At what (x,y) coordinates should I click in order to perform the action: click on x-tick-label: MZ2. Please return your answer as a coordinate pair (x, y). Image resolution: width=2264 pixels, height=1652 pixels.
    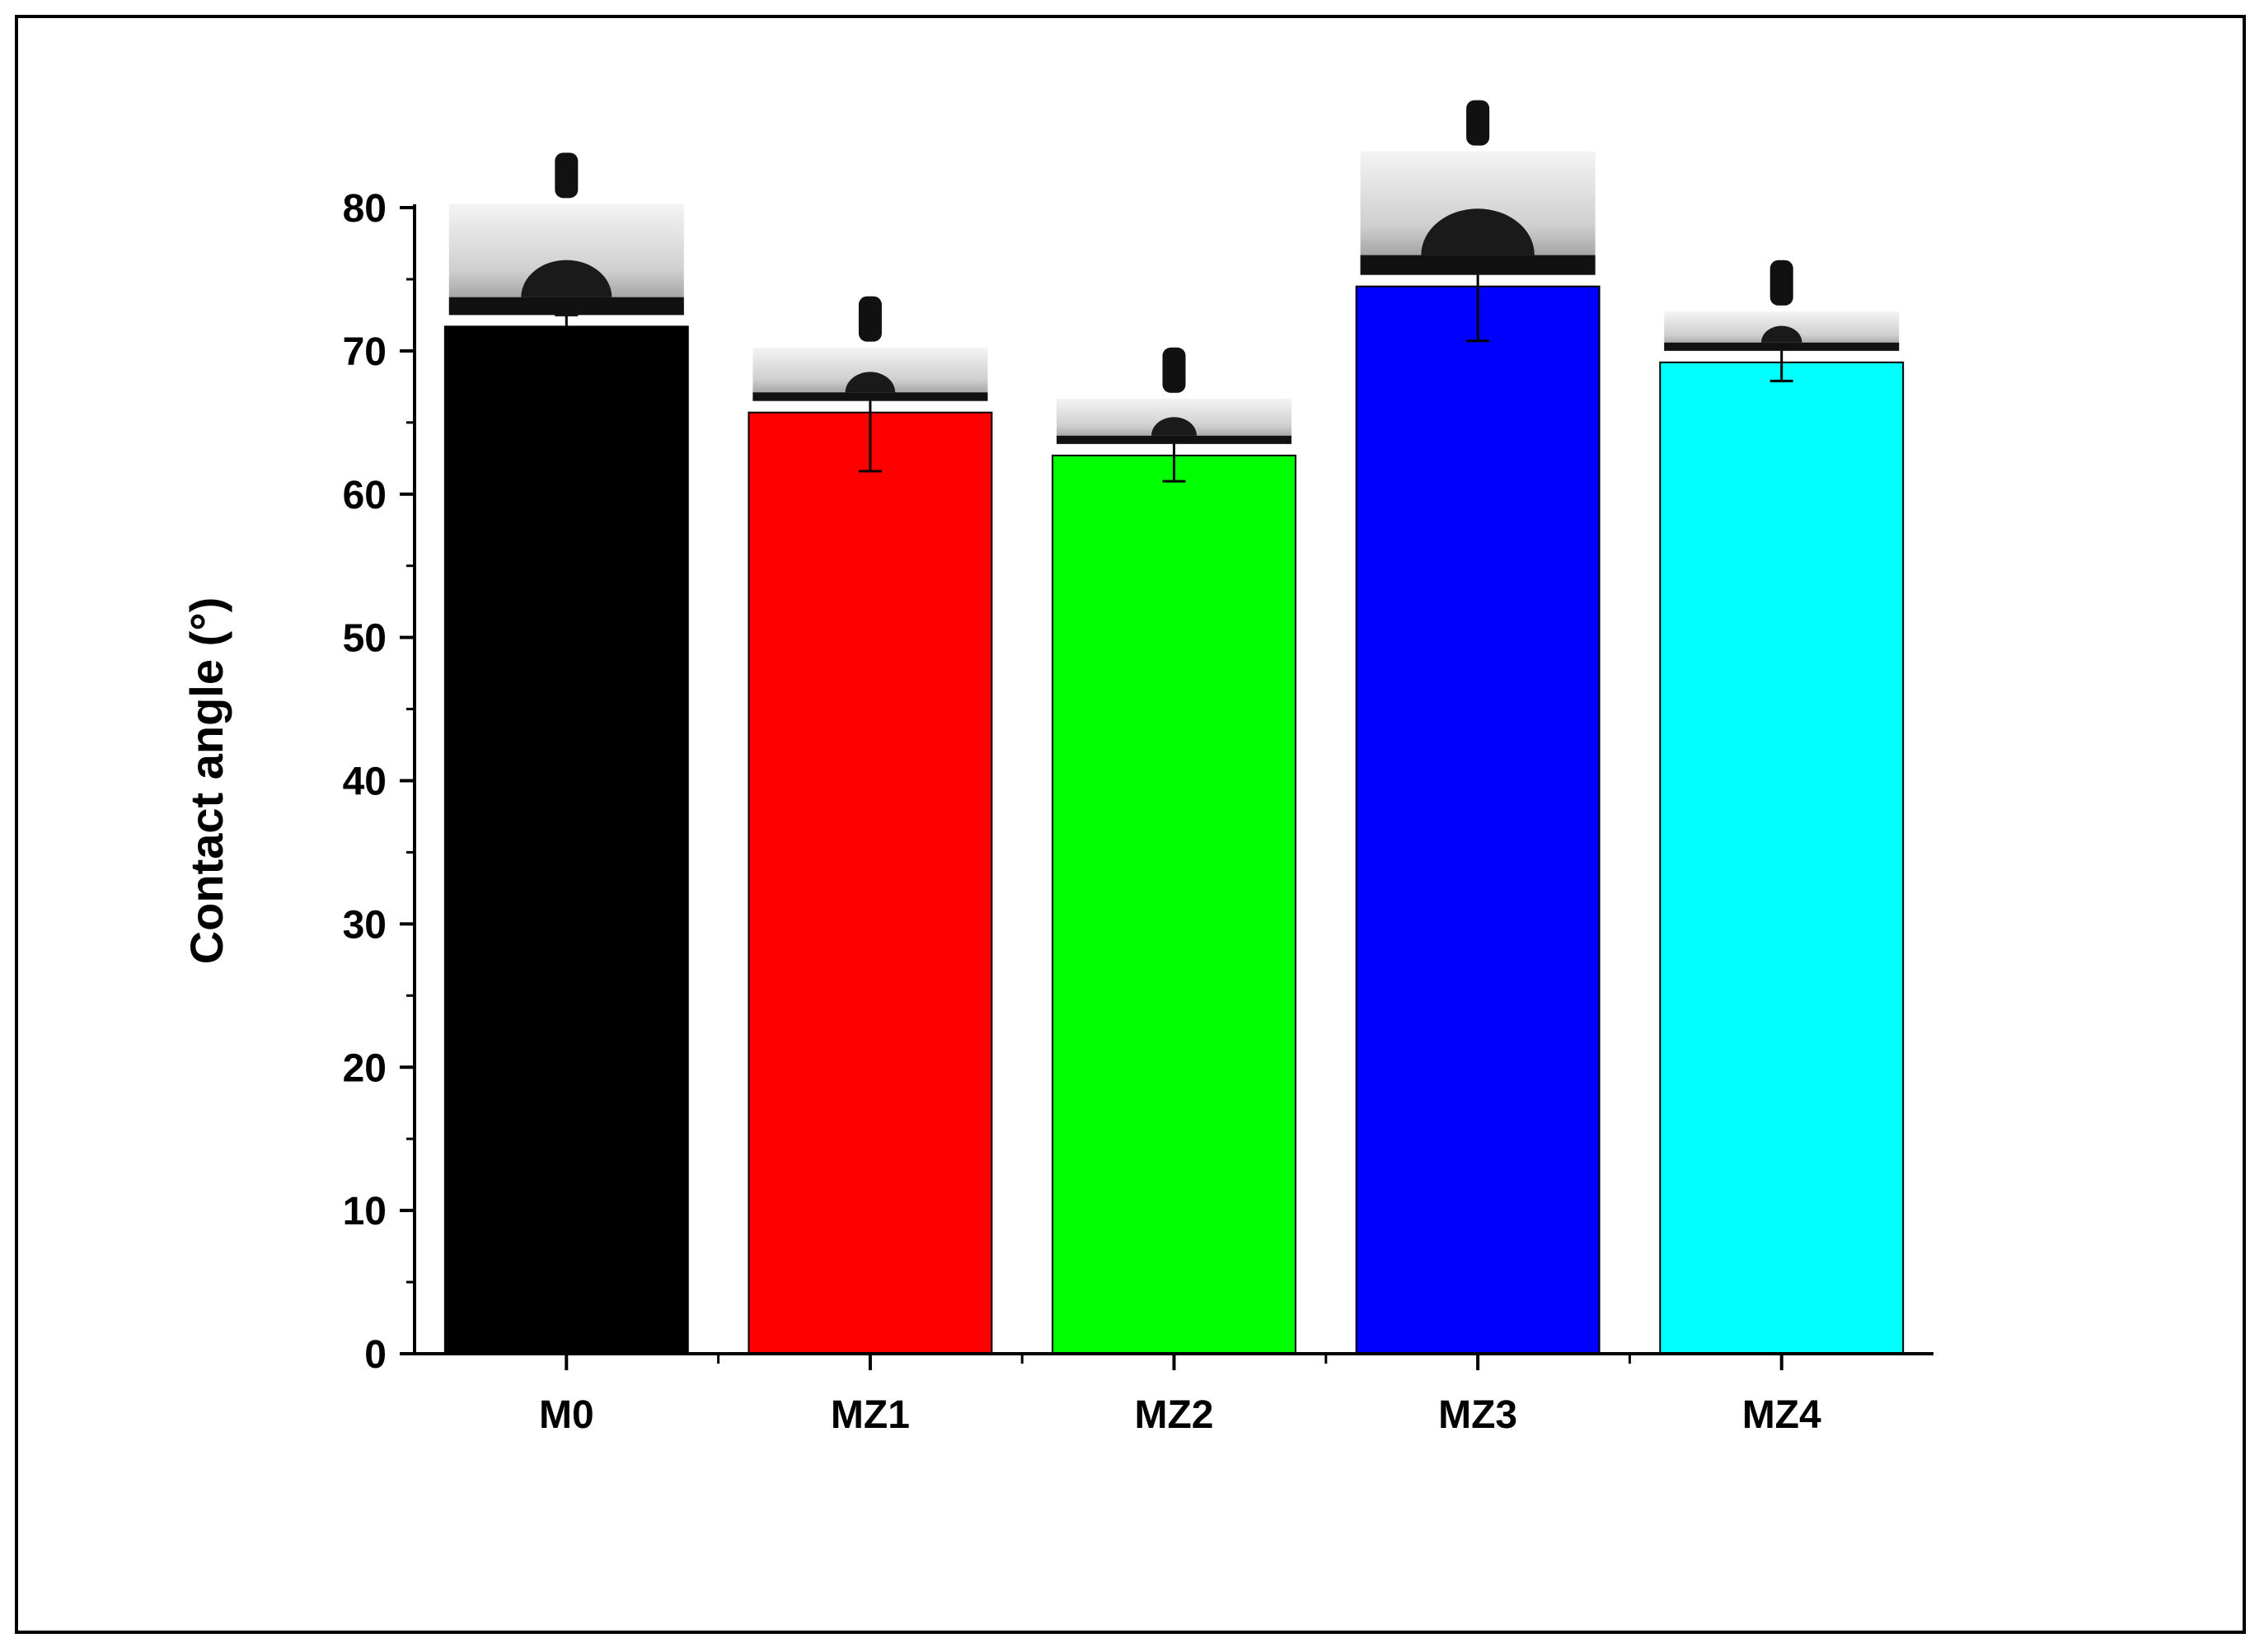
    Looking at the image, I should click on (1174, 1415).